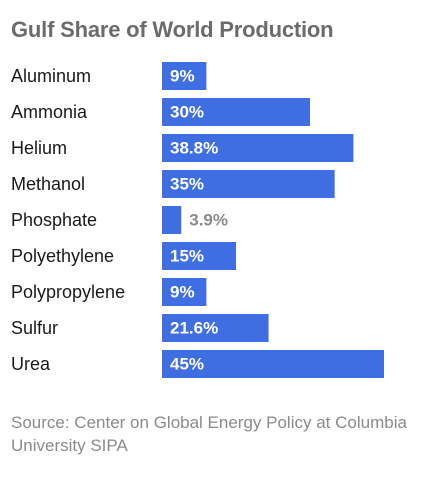 The height and width of the screenshot is (480, 443). I want to click on value-label: 3.9%, so click(208, 220).